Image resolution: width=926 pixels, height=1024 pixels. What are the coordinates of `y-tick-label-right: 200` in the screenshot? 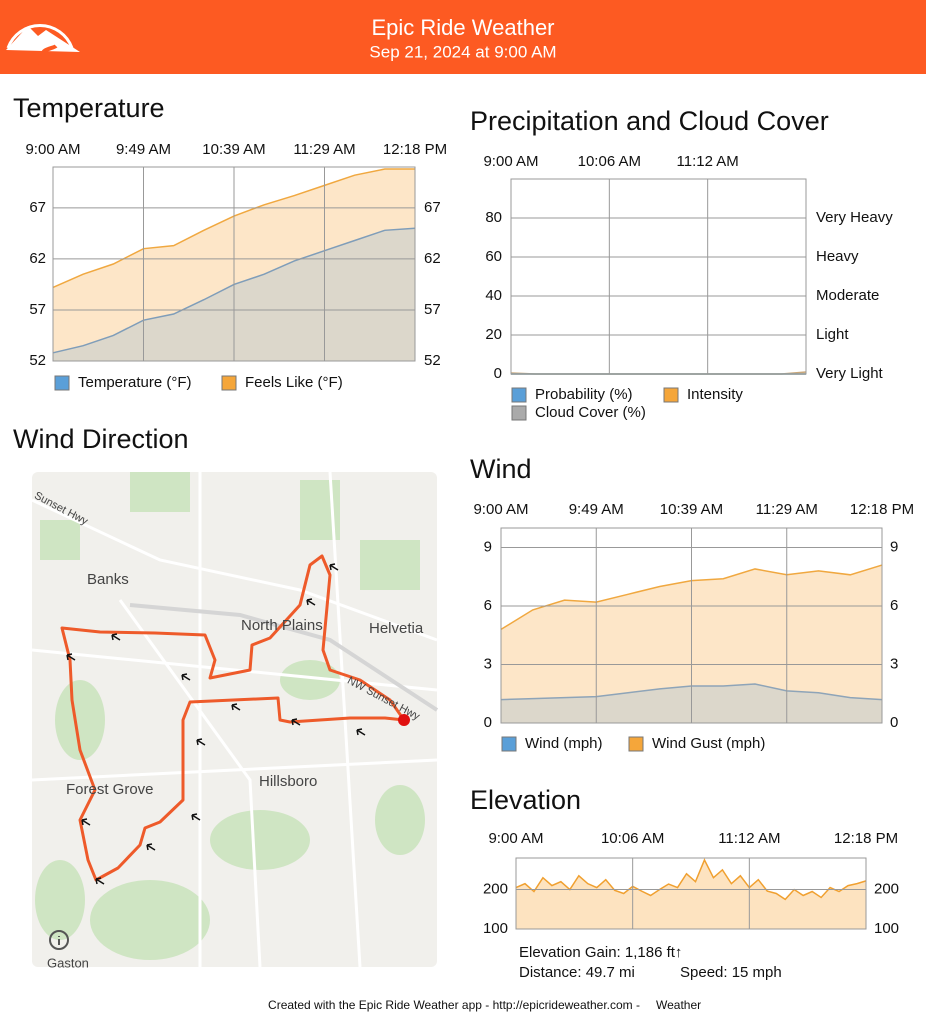 It's located at (886, 889).